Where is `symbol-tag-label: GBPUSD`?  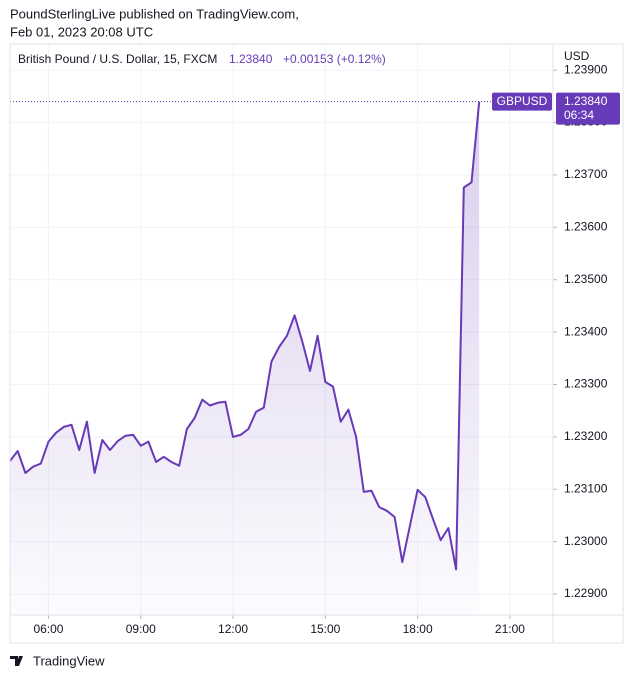
symbol-tag-label: GBPUSD is located at coordinates (522, 101).